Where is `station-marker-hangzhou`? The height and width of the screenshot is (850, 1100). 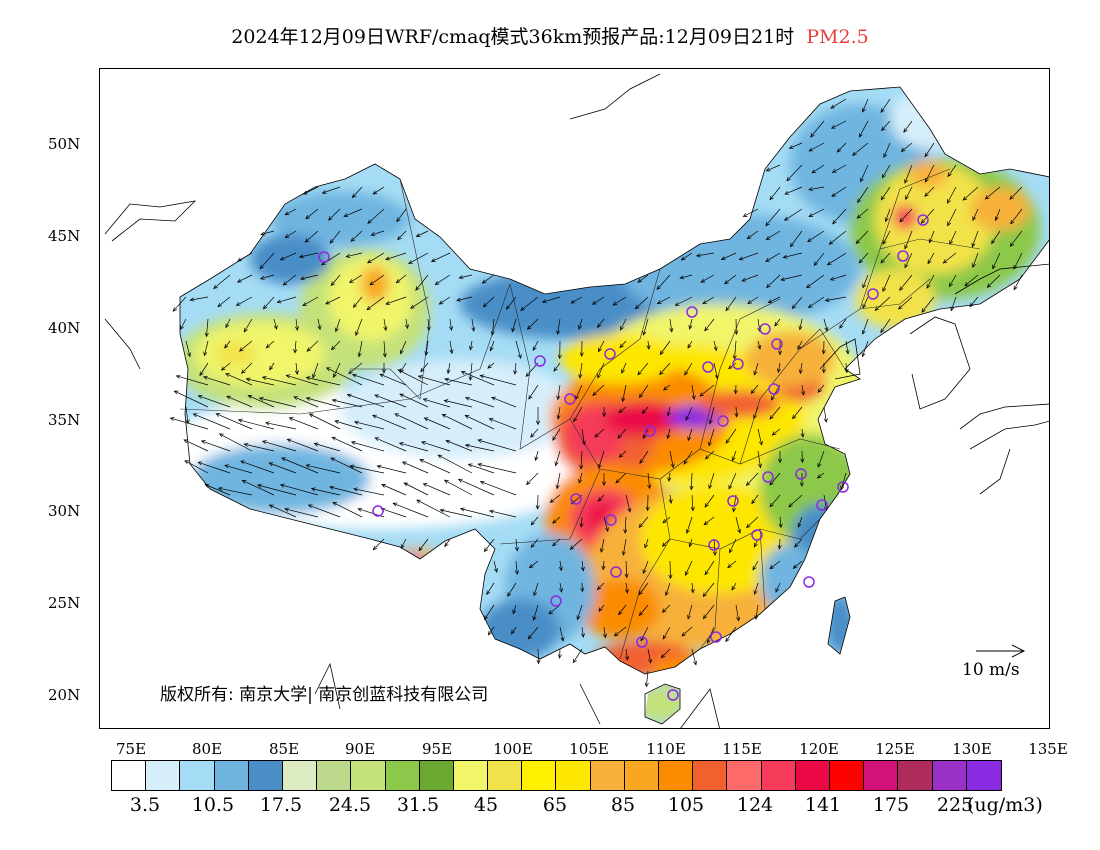 station-marker-hangzhou is located at coordinates (822, 505).